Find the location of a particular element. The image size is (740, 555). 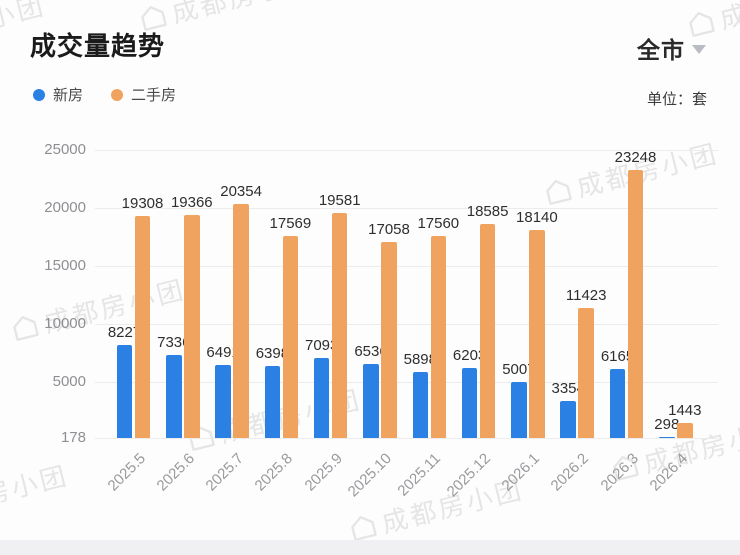

x-axis-label: 2025.12 is located at coordinates (468, 475).